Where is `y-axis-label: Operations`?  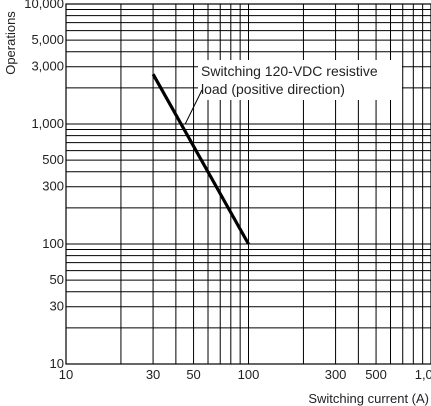
y-axis-label: Operations is located at coordinates (10, 43).